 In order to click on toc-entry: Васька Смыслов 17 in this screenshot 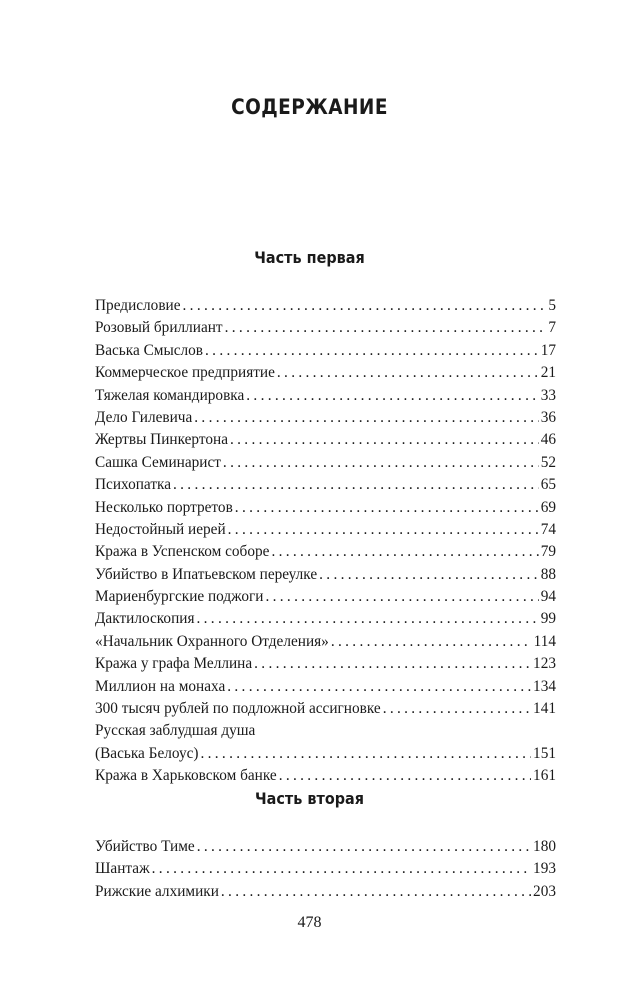, I will do `click(325, 351)`.